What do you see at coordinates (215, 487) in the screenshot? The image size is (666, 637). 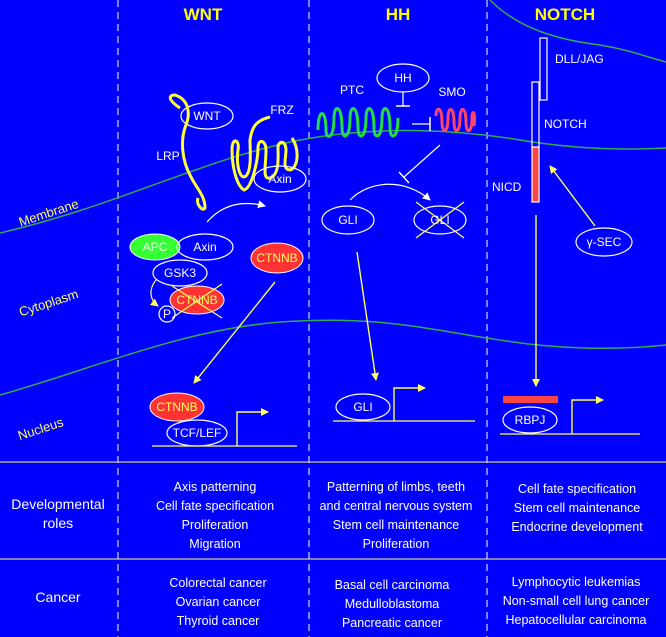 I see `wnt-role: Axis patterning` at bounding box center [215, 487].